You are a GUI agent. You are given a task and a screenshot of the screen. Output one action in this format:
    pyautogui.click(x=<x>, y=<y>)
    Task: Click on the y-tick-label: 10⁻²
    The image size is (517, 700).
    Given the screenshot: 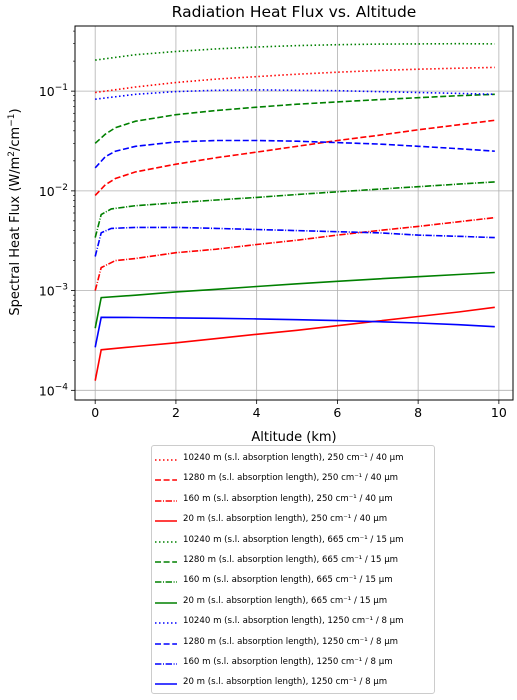 What is the action you would take?
    pyautogui.click(x=53, y=191)
    